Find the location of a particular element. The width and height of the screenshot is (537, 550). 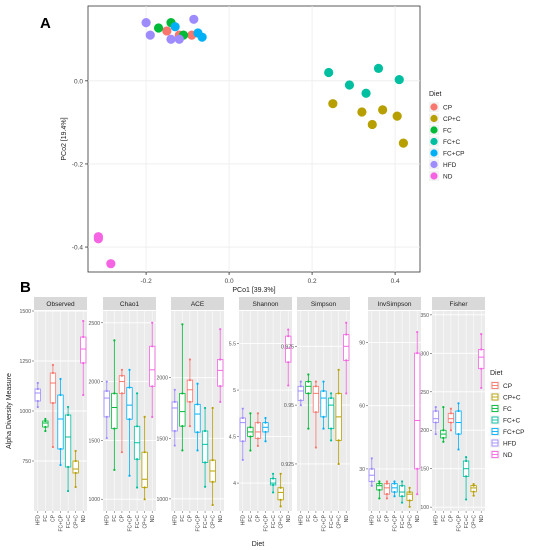

legend-swatch-fc-plus-c is located at coordinates (434, 141).